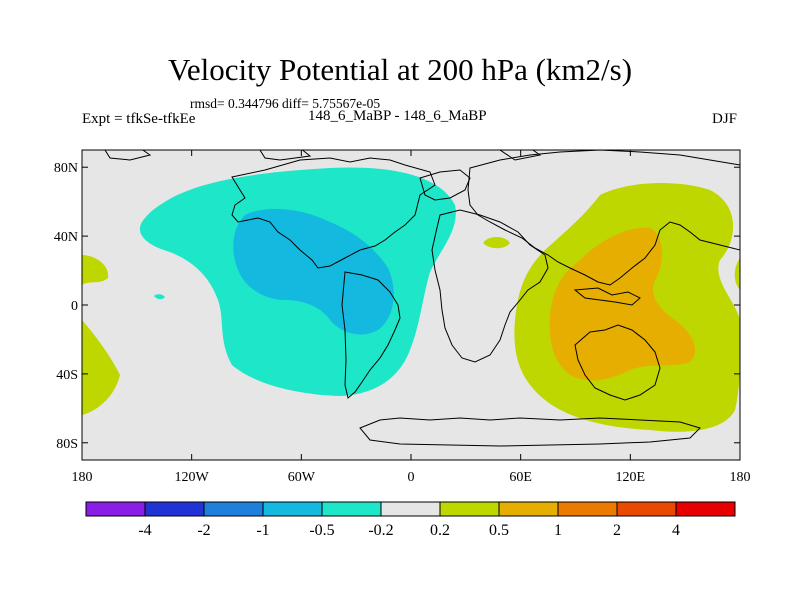 This screenshot has width=800, height=600. I want to click on coastline-south-america, so click(371, 335).